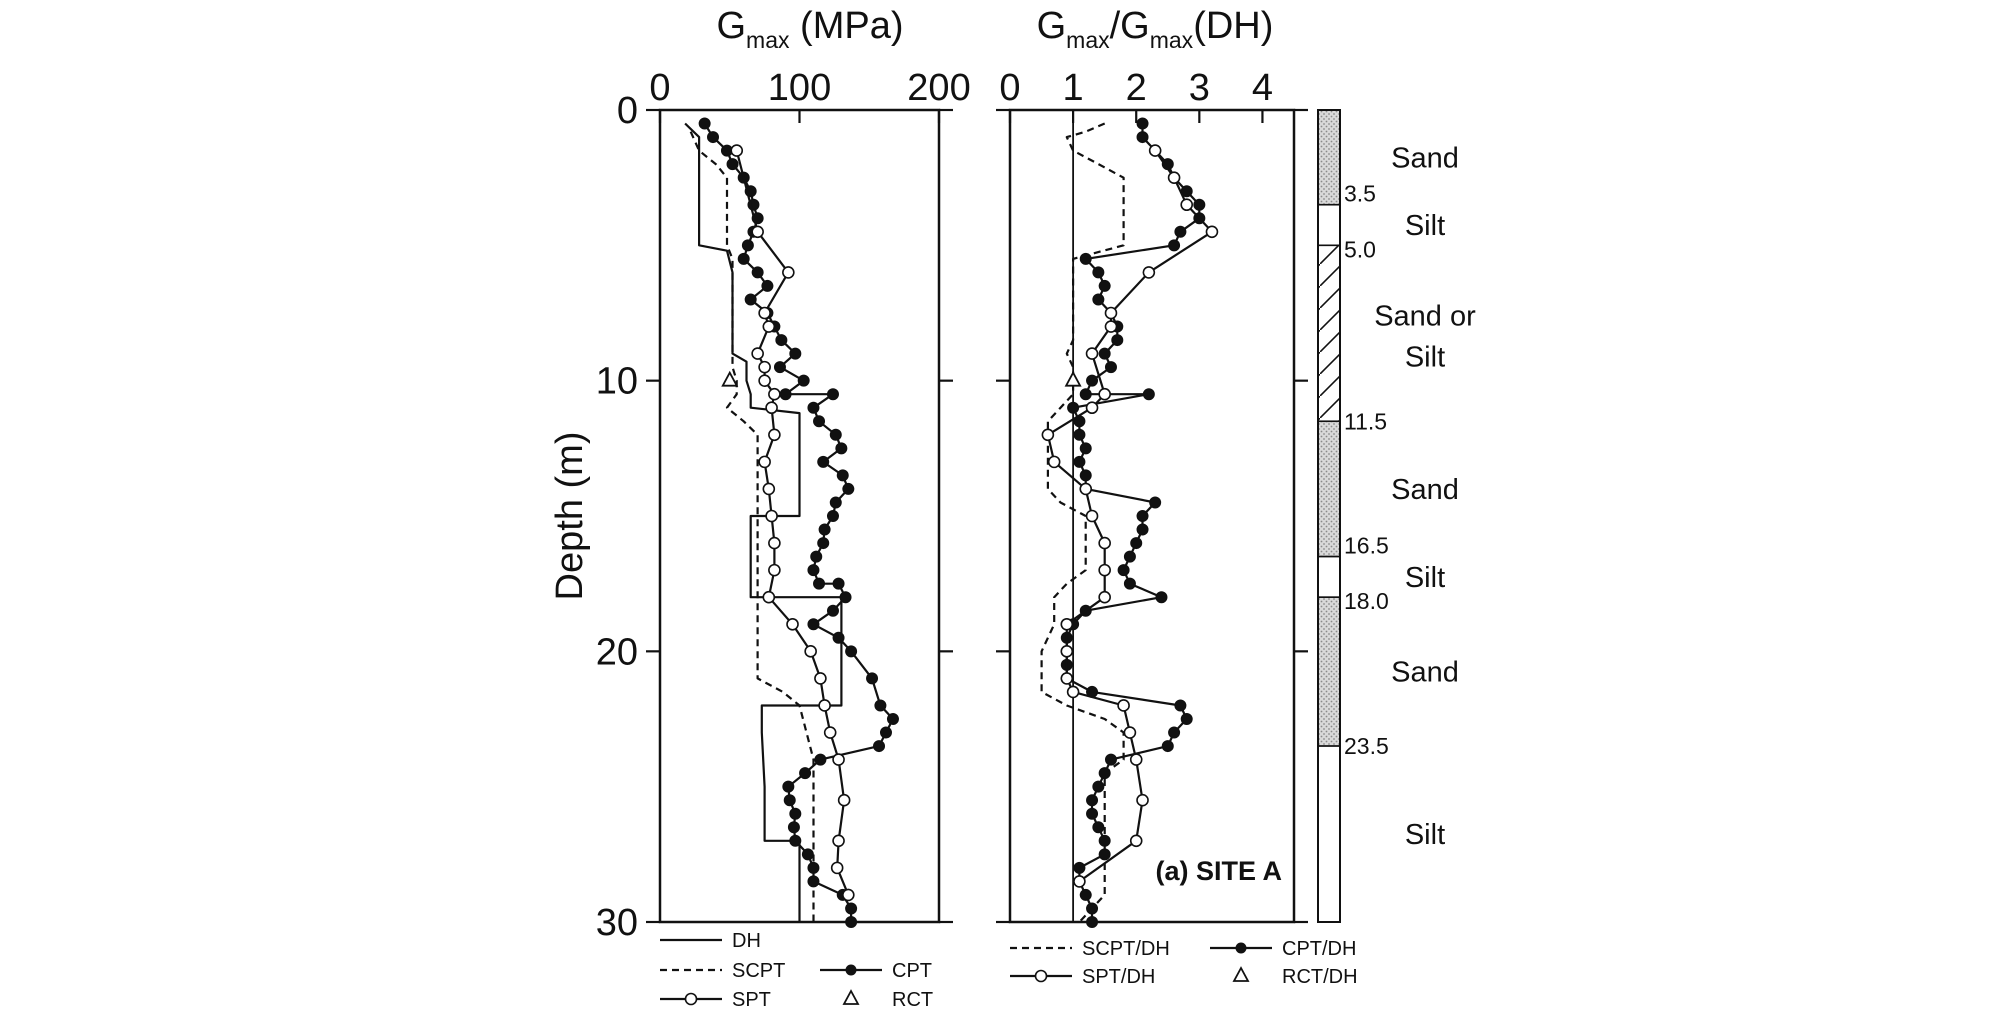 This screenshot has height=1016, width=2008. Describe the element at coordinates (1199, 88) in the screenshot. I see `ratio-x-tick-label: 3` at that location.